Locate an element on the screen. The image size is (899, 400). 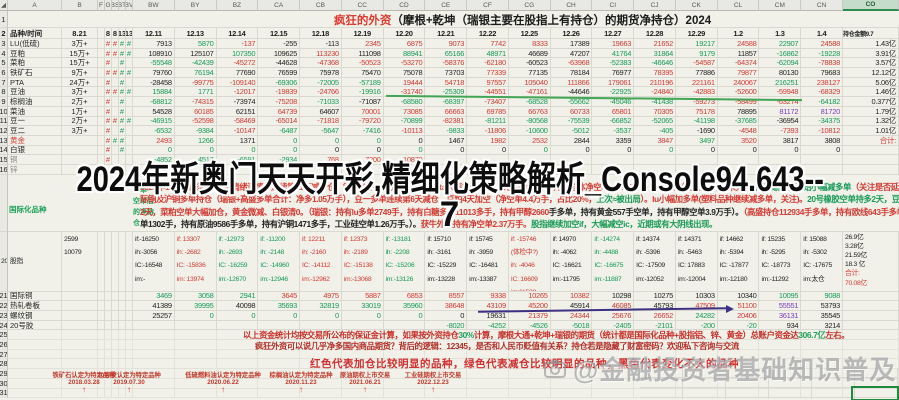
cell: 1.43亿 is located at coordinates (870, 44).